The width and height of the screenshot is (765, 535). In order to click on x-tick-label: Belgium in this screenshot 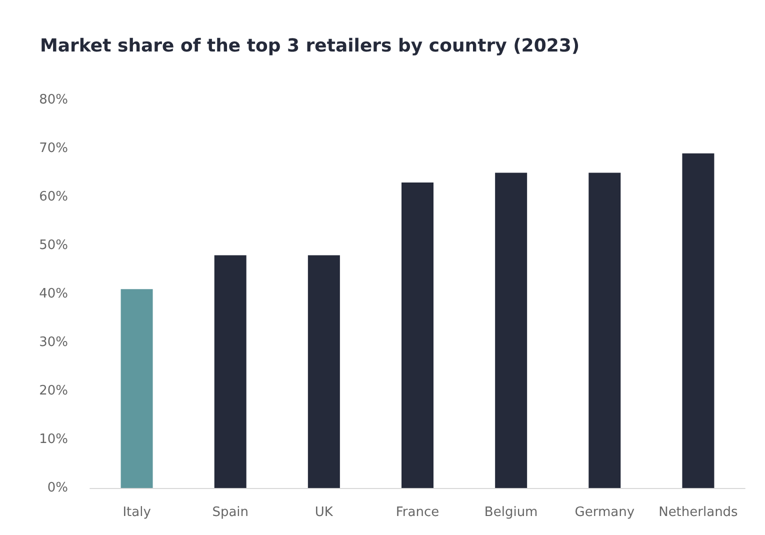, I will do `click(511, 512)`.